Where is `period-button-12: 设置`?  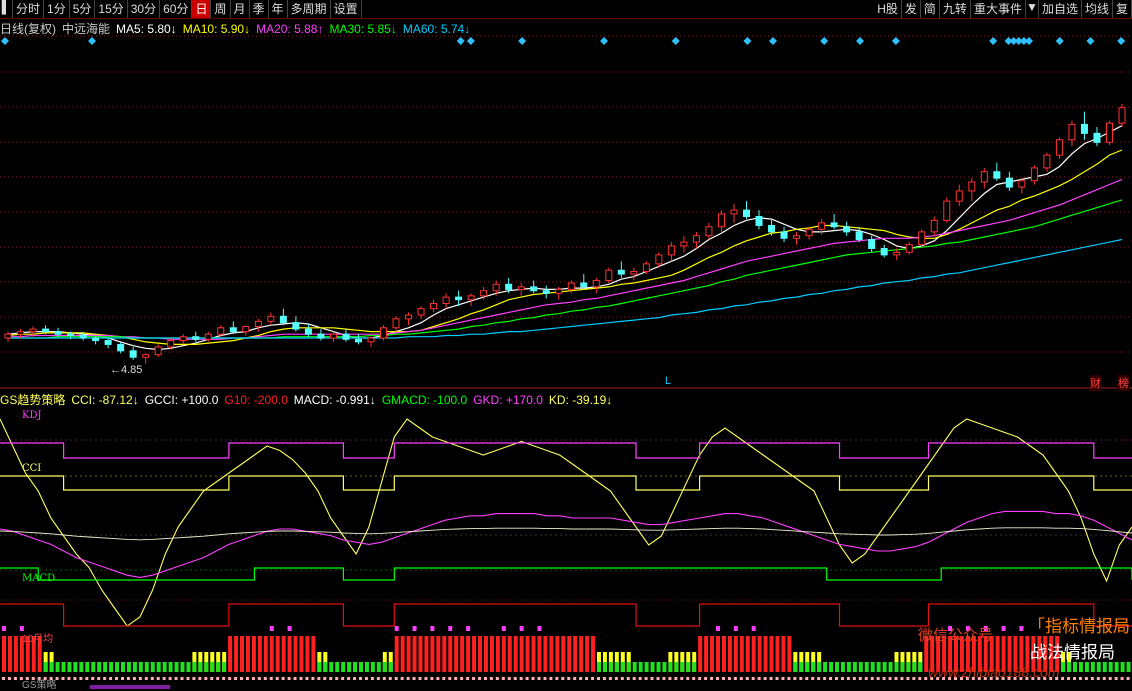
period-button-12: 设置 is located at coordinates (346, 9).